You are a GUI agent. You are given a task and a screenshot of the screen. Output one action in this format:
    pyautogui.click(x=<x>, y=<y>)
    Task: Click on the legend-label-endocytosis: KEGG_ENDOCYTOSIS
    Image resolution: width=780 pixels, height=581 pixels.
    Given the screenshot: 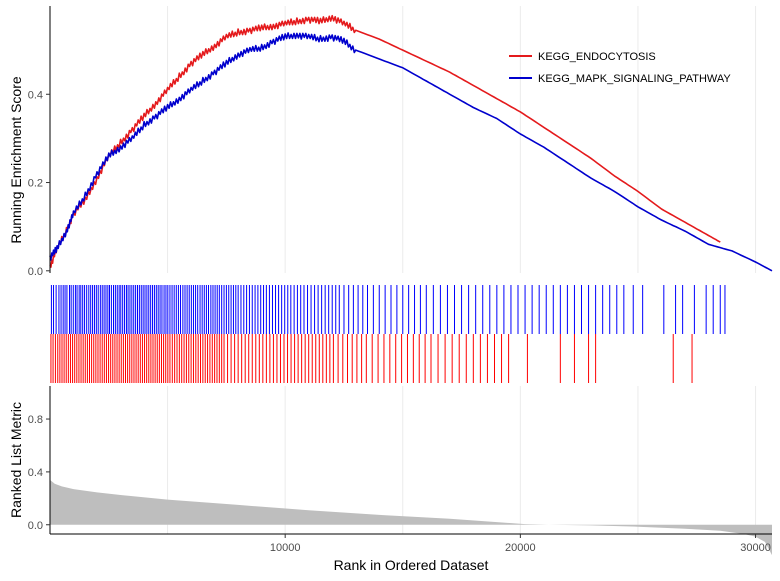 What is the action you would take?
    pyautogui.click(x=597, y=57)
    